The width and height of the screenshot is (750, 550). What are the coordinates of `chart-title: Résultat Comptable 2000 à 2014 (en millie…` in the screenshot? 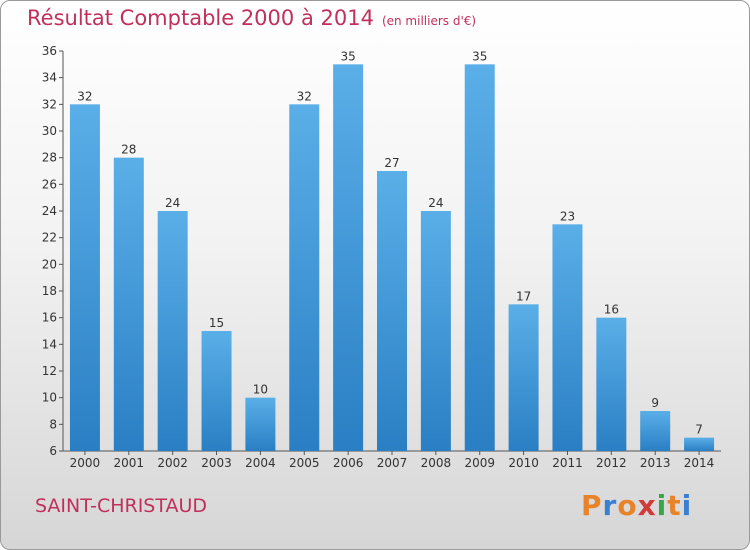 It's located at (251, 18).